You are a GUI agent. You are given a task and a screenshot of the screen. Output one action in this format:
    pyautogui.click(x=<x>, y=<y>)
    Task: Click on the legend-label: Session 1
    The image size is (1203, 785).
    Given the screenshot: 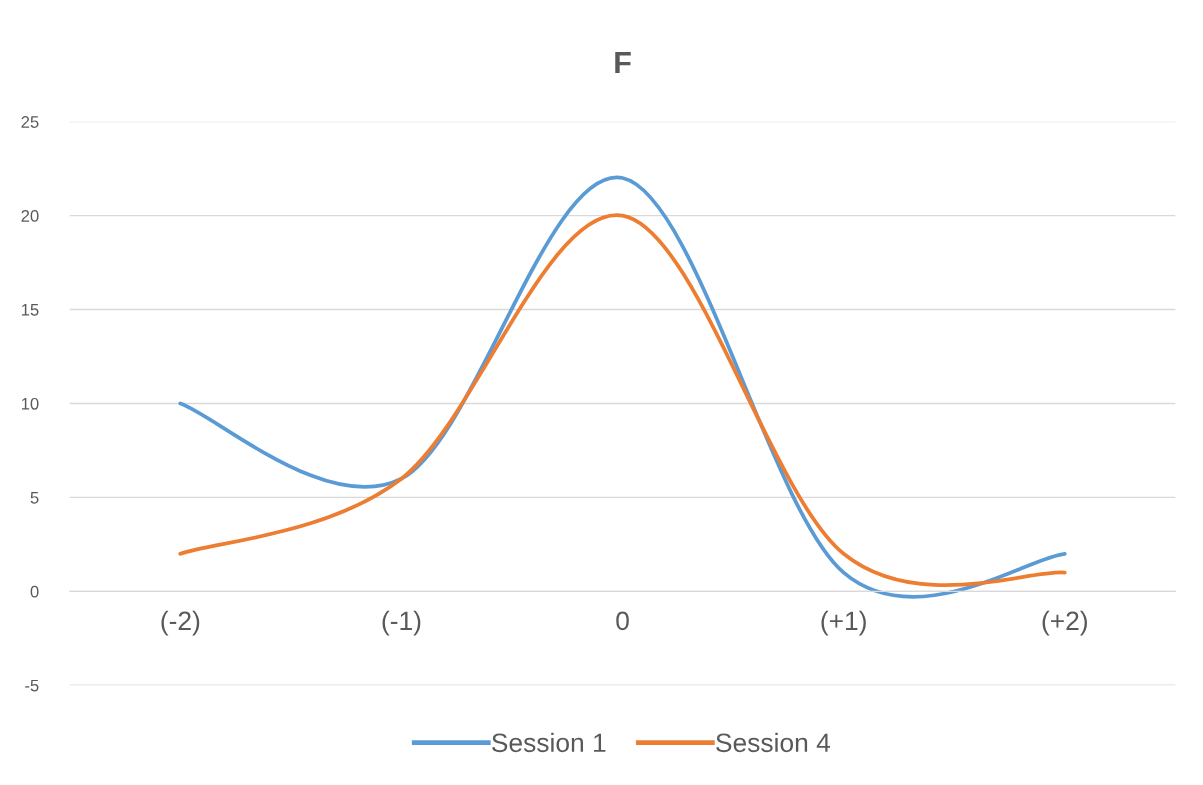 What is the action you would take?
    pyautogui.click(x=549, y=742)
    